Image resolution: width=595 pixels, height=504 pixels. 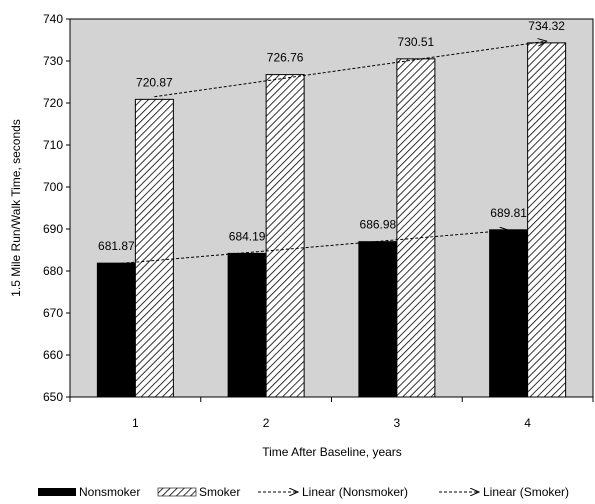 I want to click on y-tick-label: 710, so click(x=53, y=145).